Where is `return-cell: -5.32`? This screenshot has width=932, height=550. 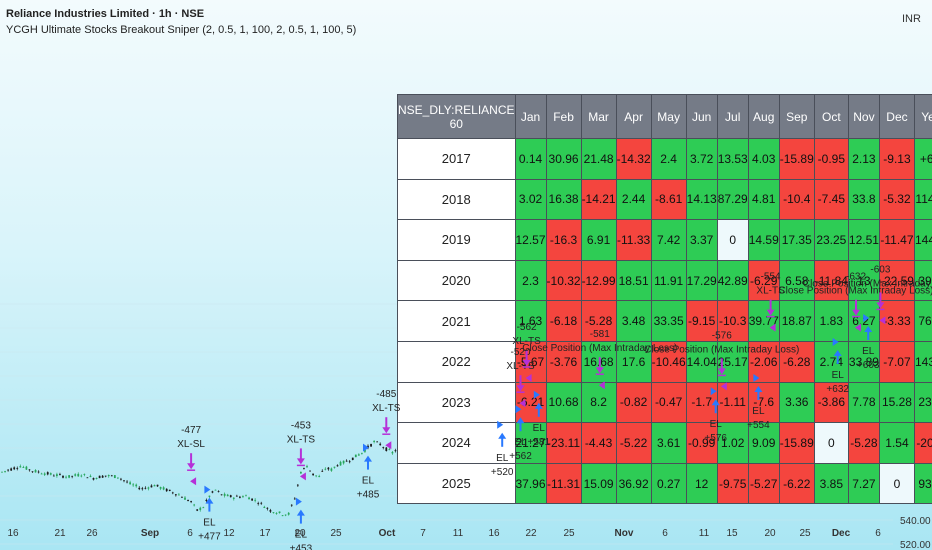
return-cell: -5.32 is located at coordinates (896, 199).